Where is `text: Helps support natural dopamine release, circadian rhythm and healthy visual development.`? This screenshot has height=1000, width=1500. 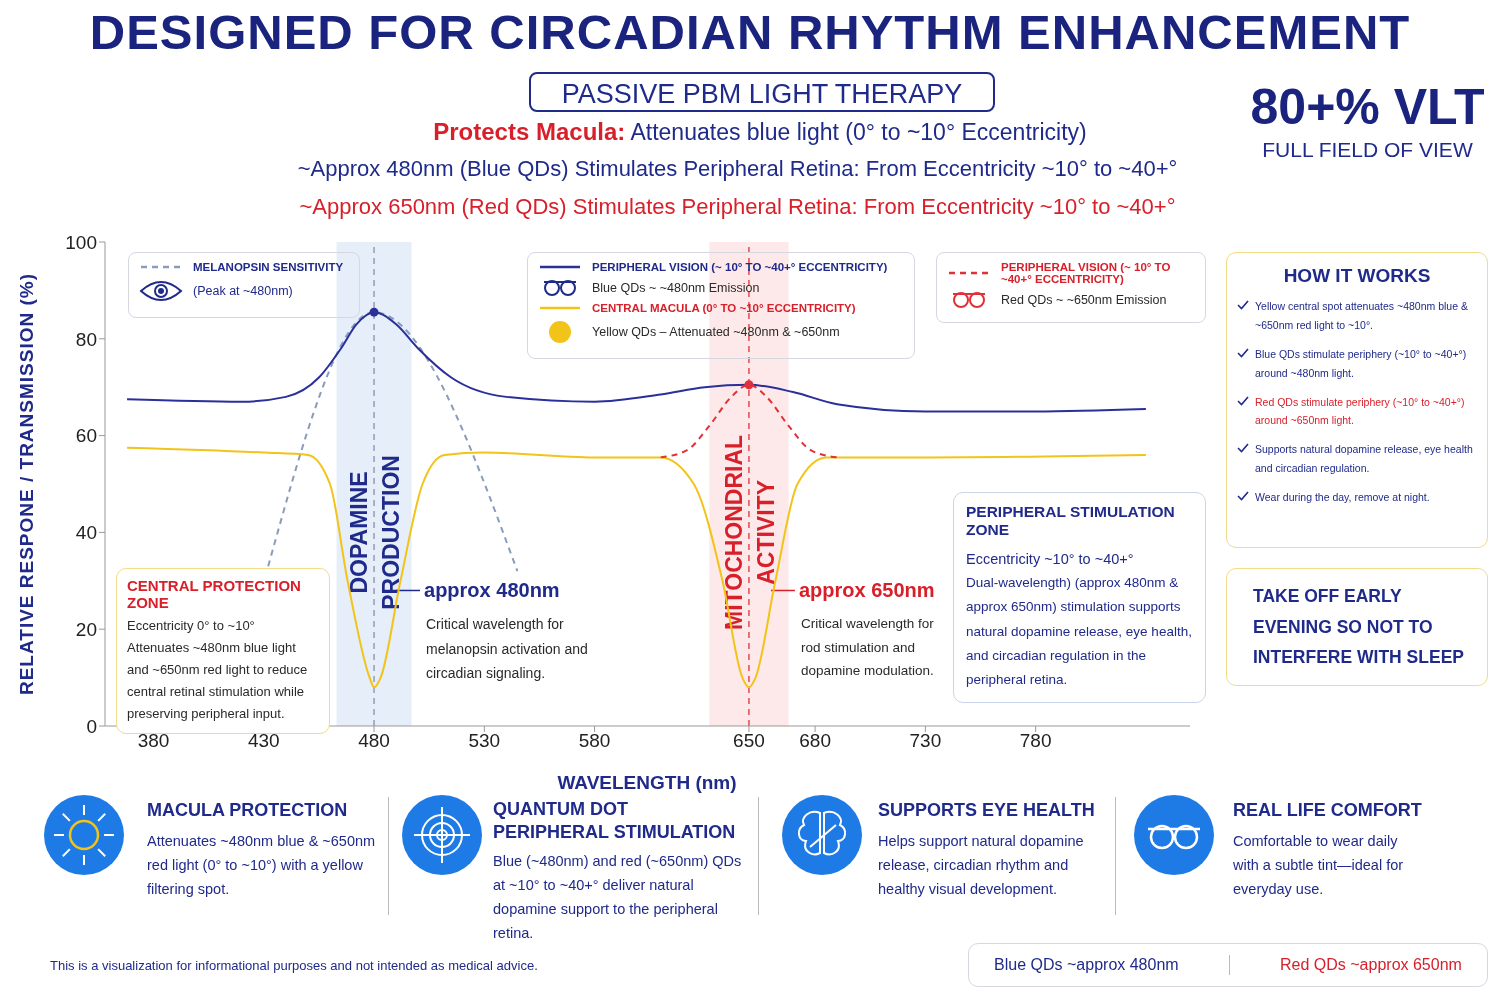 text: Helps support natural dopamine release, circadian rhythm and healthy visual development. is located at coordinates (981, 865).